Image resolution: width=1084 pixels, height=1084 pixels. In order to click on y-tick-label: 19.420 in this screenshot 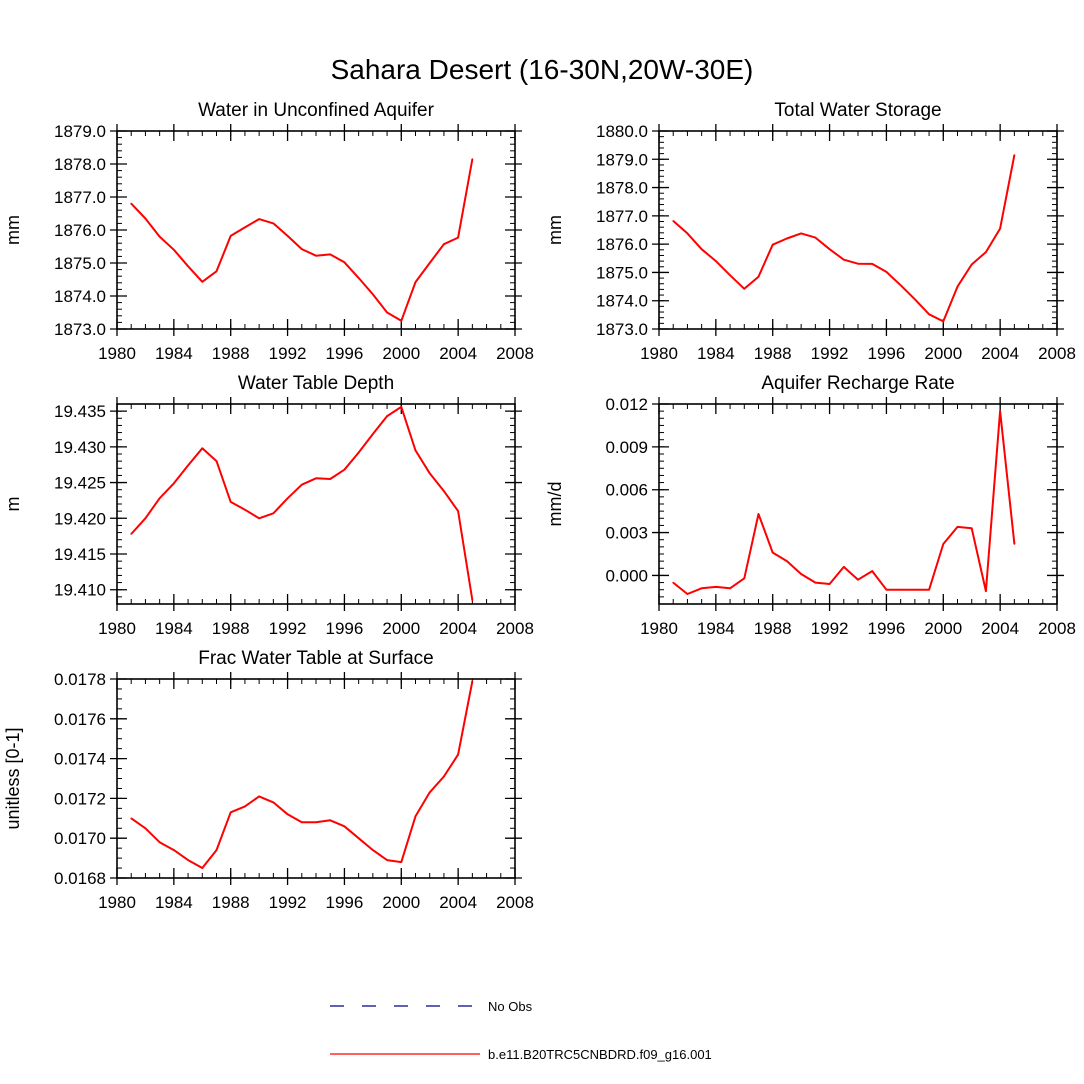, I will do `click(80, 518)`.